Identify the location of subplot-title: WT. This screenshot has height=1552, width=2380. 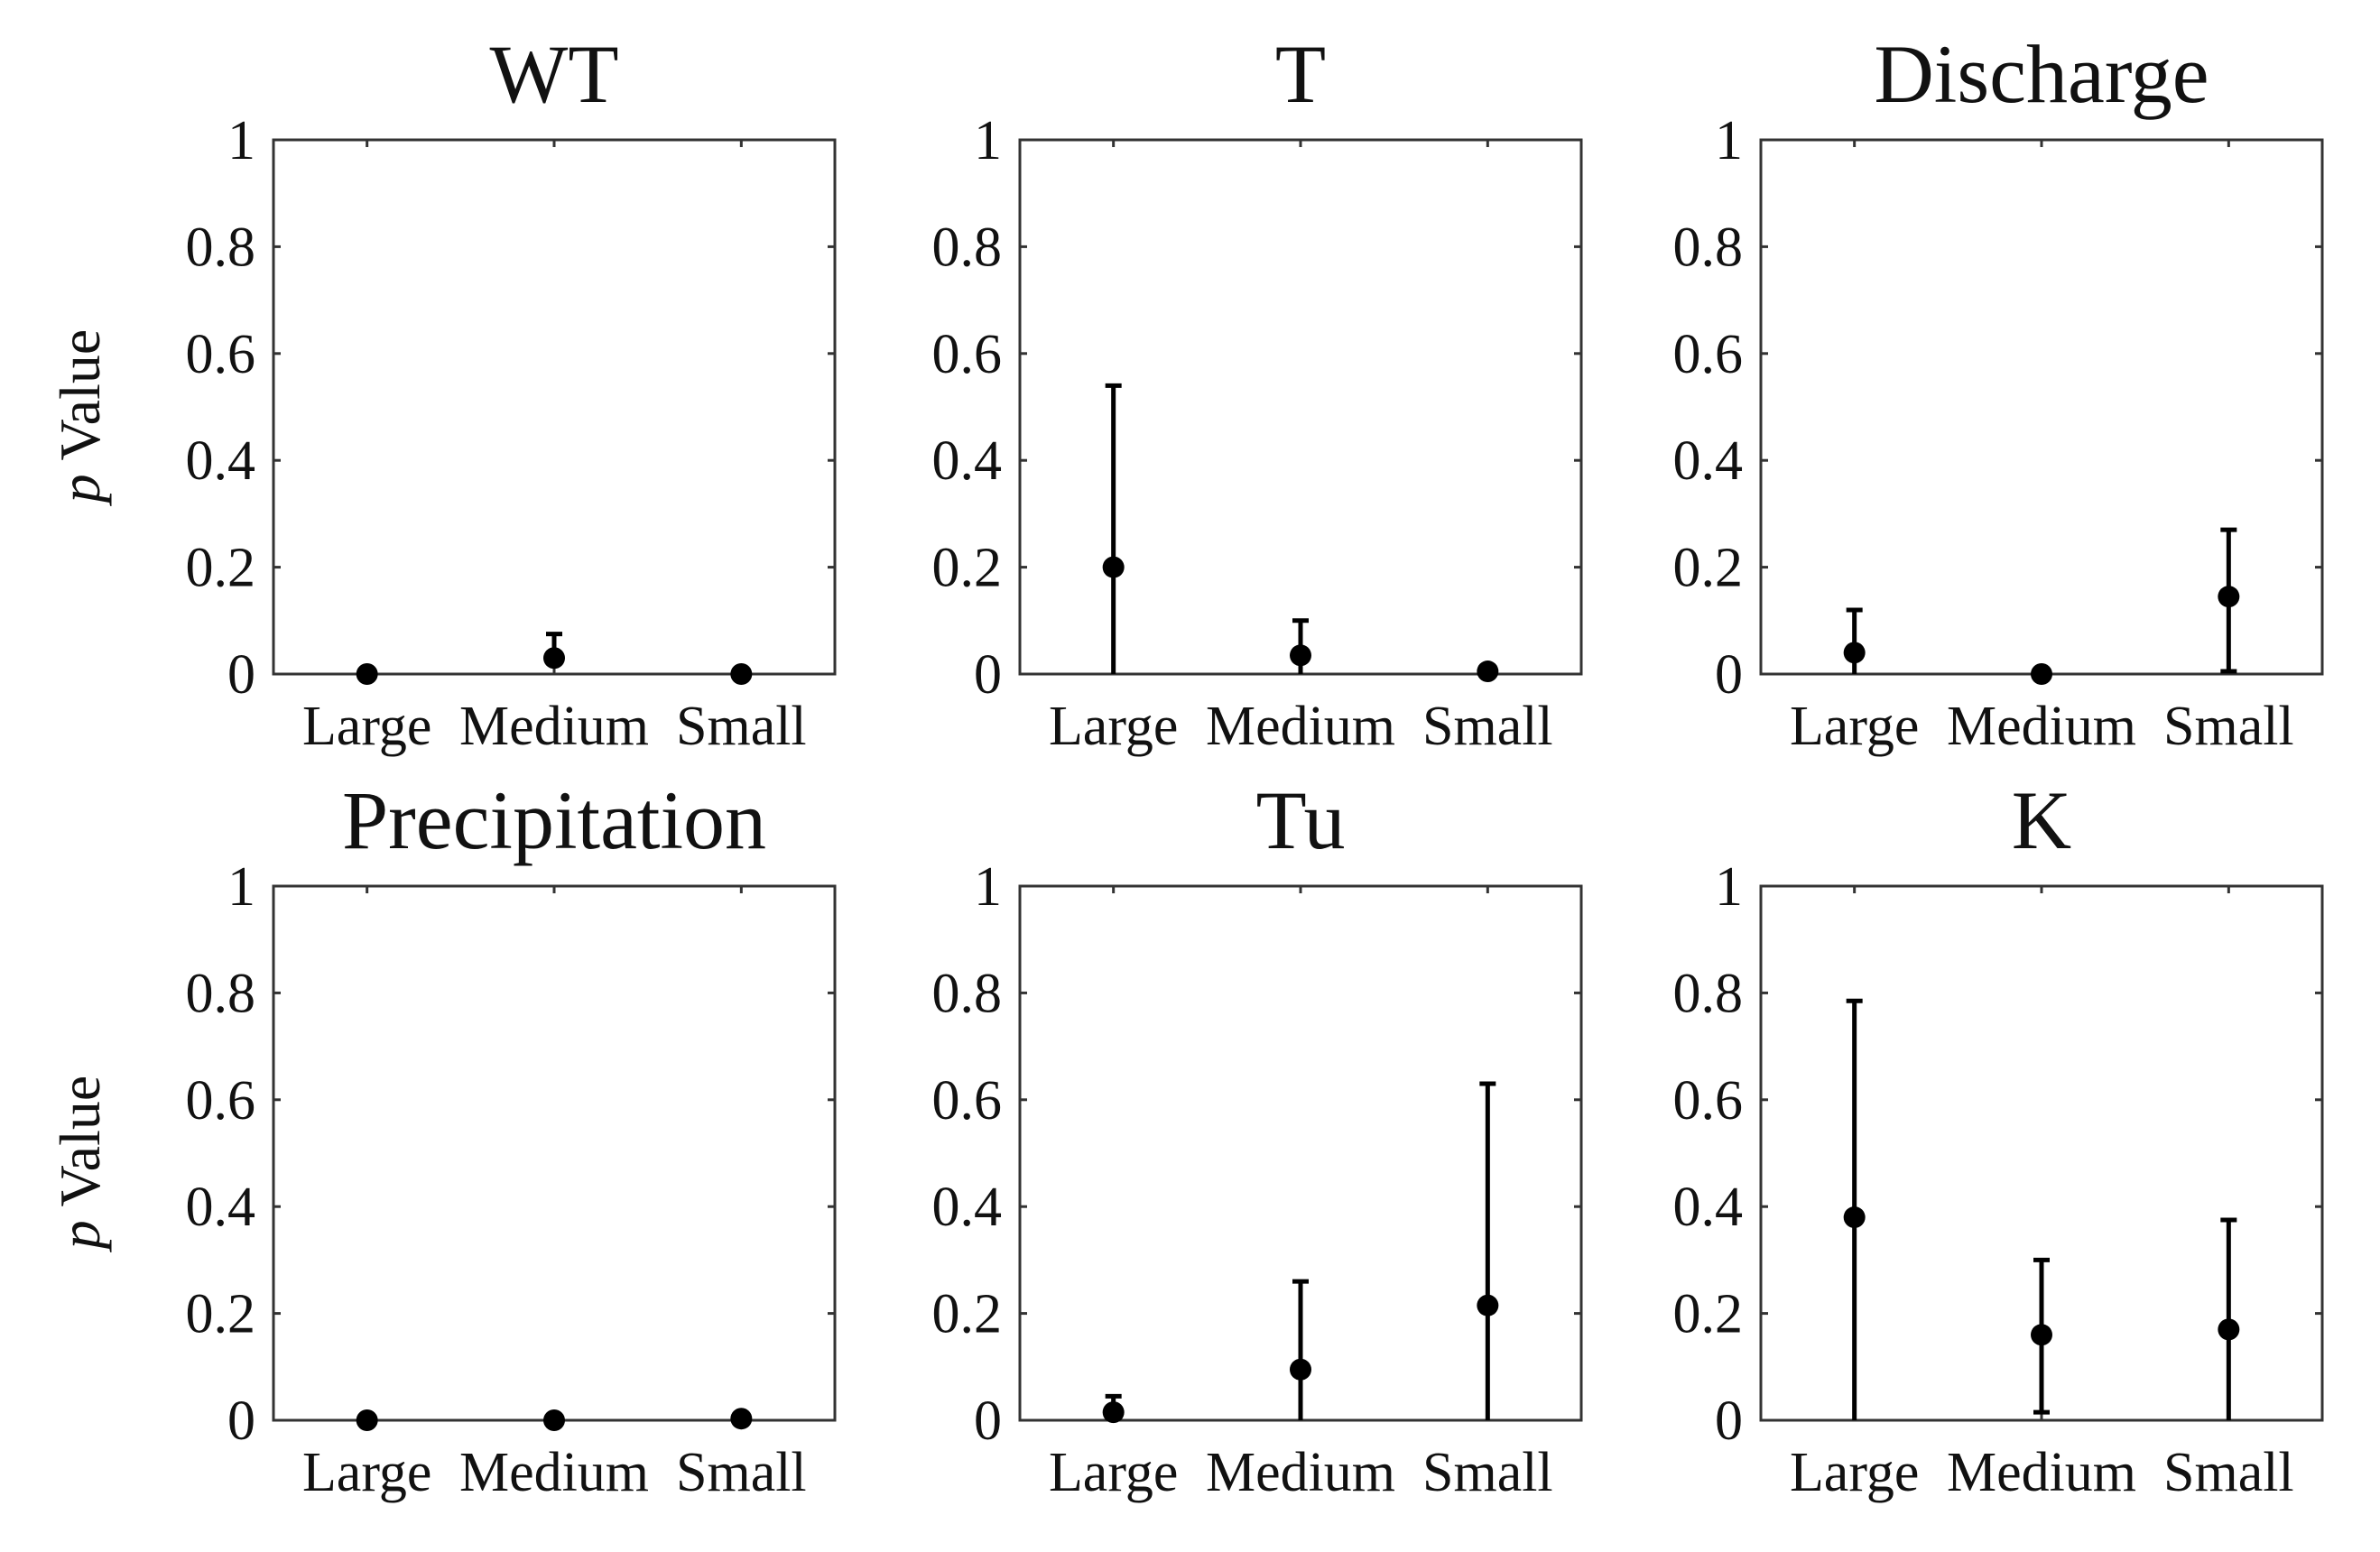
(553, 74).